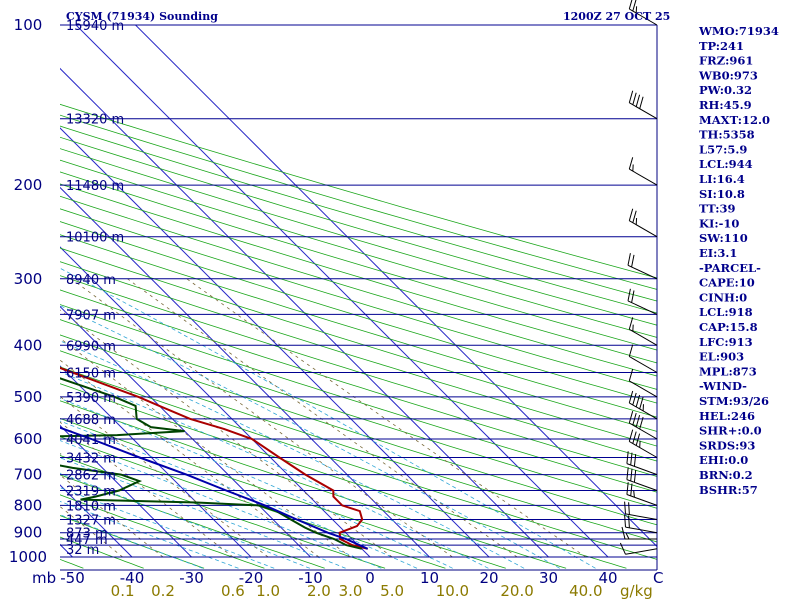  Describe the element at coordinates (730, 431) in the screenshot. I see `index-value: SHR+:0.0` at that location.